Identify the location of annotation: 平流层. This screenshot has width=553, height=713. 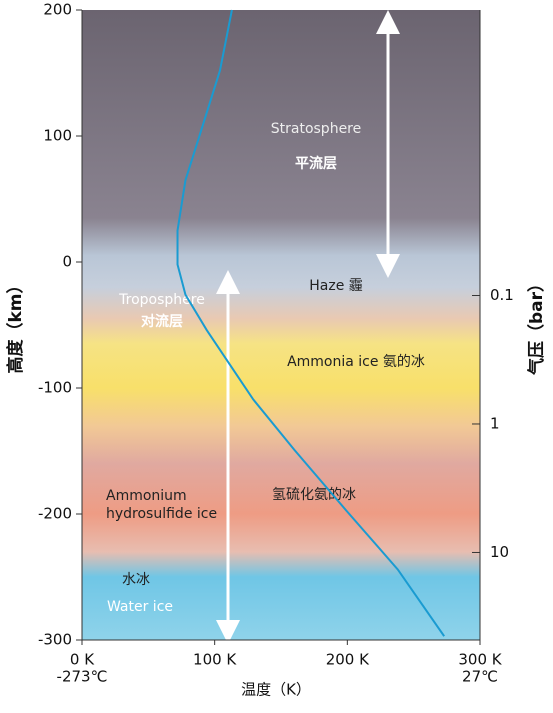
(316, 163).